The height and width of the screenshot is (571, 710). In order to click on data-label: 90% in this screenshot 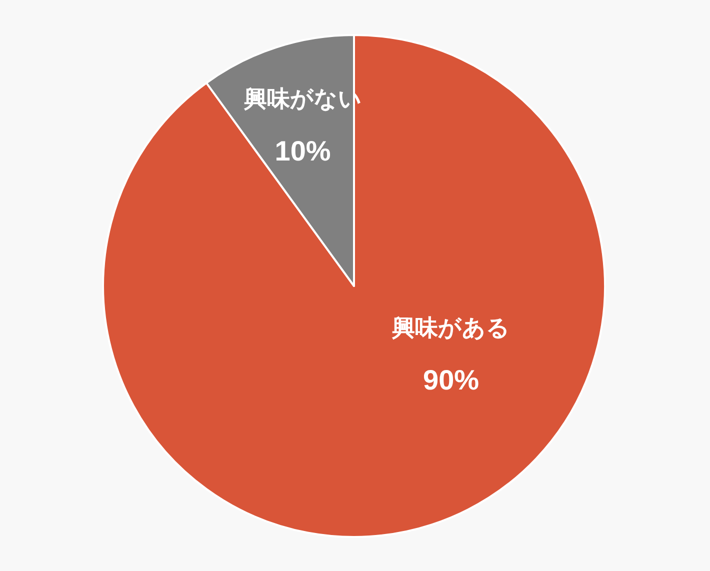, I will do `click(451, 380)`.